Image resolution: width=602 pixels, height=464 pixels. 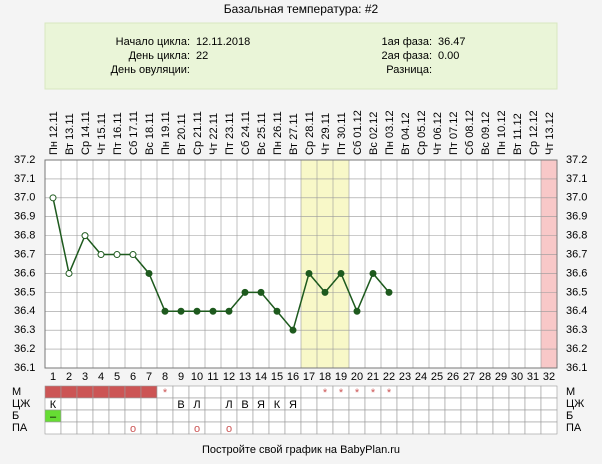 I want to click on info-label: 1ая фаза:, so click(x=406, y=42).